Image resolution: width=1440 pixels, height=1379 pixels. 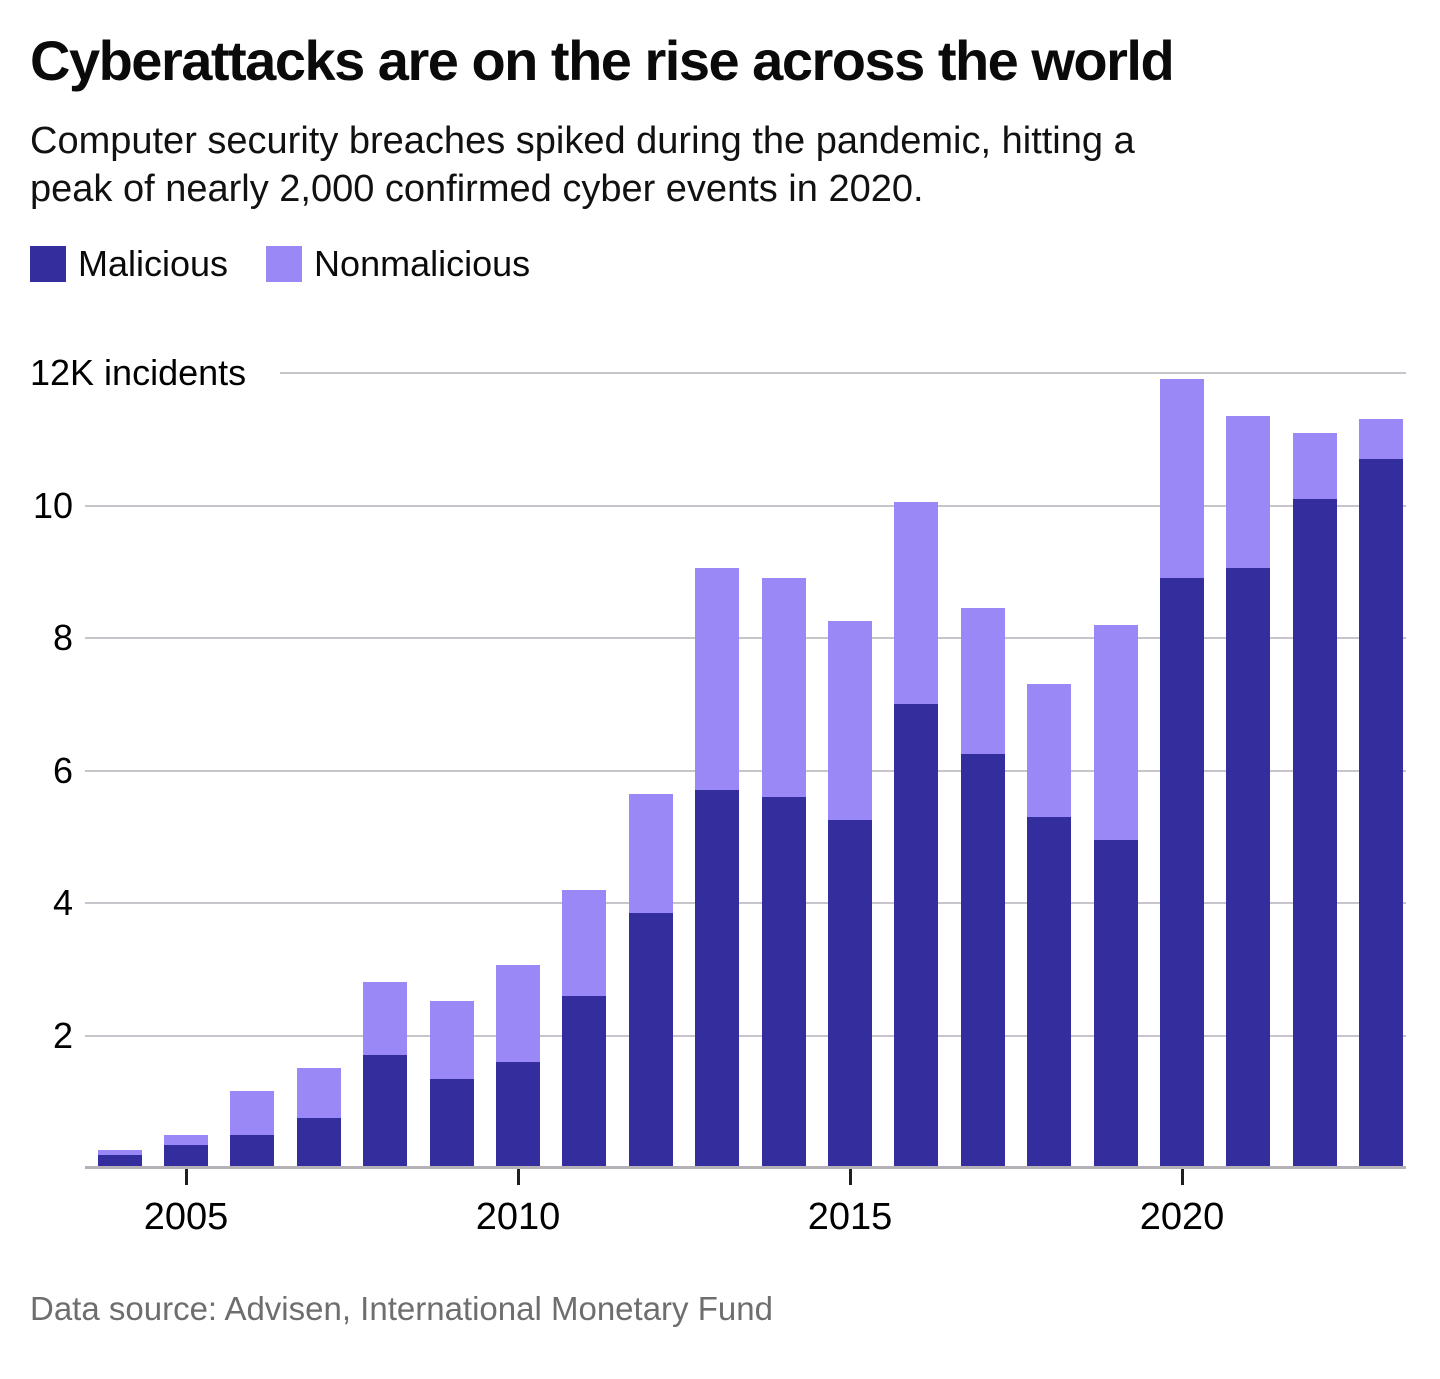 What do you see at coordinates (385, 1018) in the screenshot?
I see `nonmalicious-segment-2008` at bounding box center [385, 1018].